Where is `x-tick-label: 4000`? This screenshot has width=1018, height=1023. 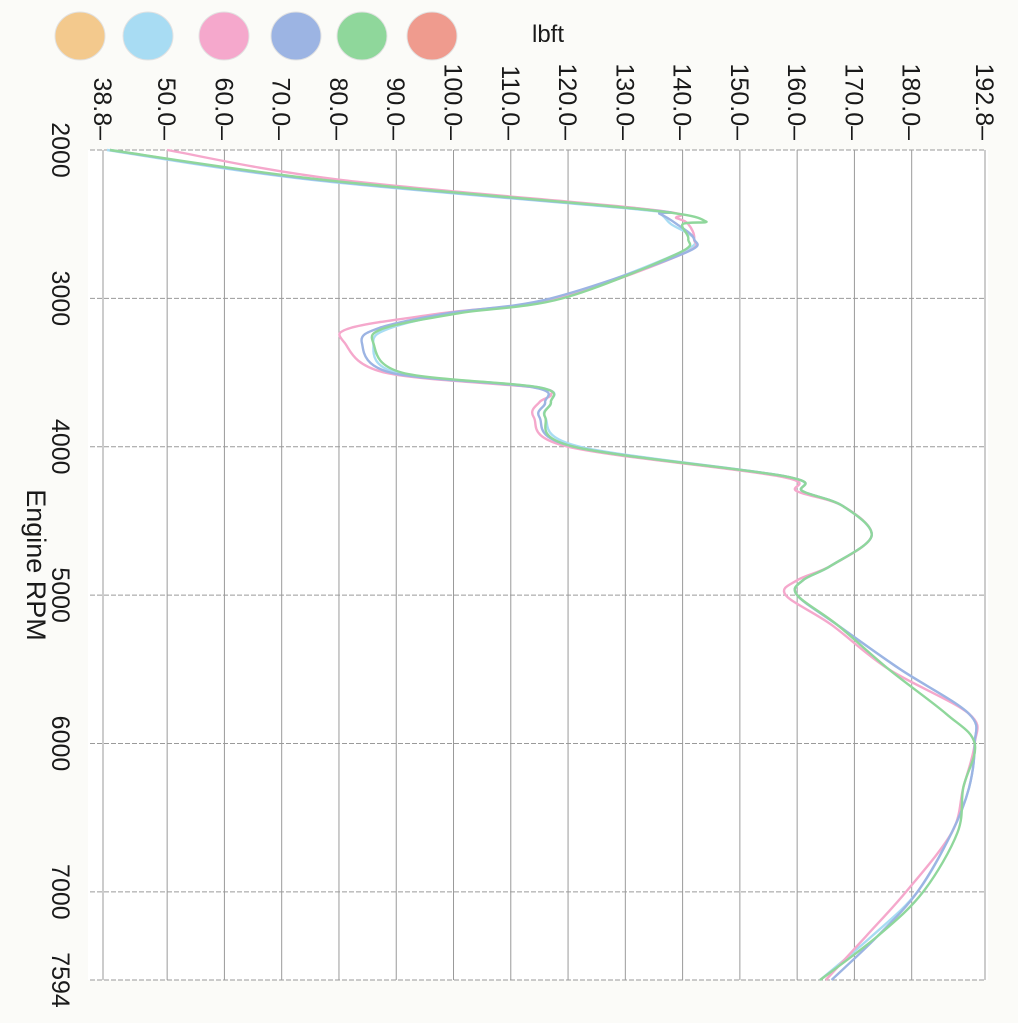 x-tick-label: 4000 is located at coordinates (60, 447).